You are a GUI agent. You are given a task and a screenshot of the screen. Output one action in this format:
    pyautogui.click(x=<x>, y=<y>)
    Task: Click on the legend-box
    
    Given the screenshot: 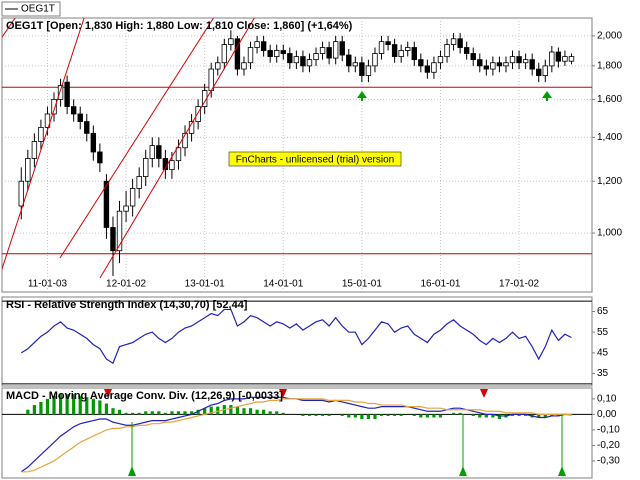 What is the action you would take?
    pyautogui.click(x=31, y=9)
    